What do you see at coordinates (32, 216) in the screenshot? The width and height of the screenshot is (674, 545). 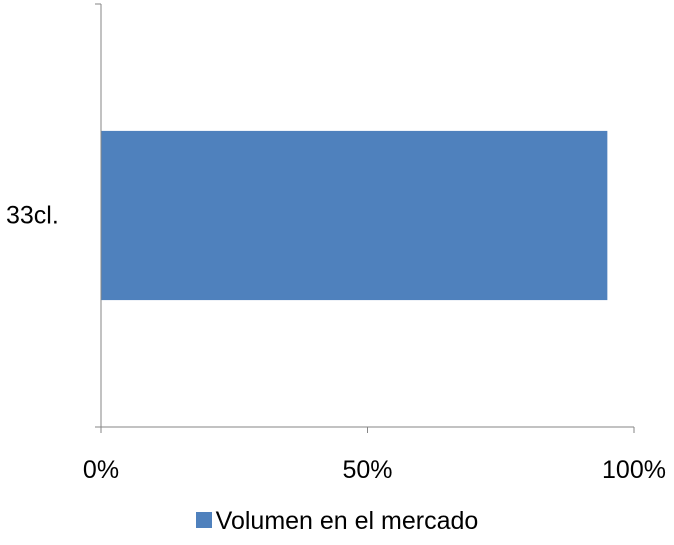 I see `category-label: 33cl.` at bounding box center [32, 216].